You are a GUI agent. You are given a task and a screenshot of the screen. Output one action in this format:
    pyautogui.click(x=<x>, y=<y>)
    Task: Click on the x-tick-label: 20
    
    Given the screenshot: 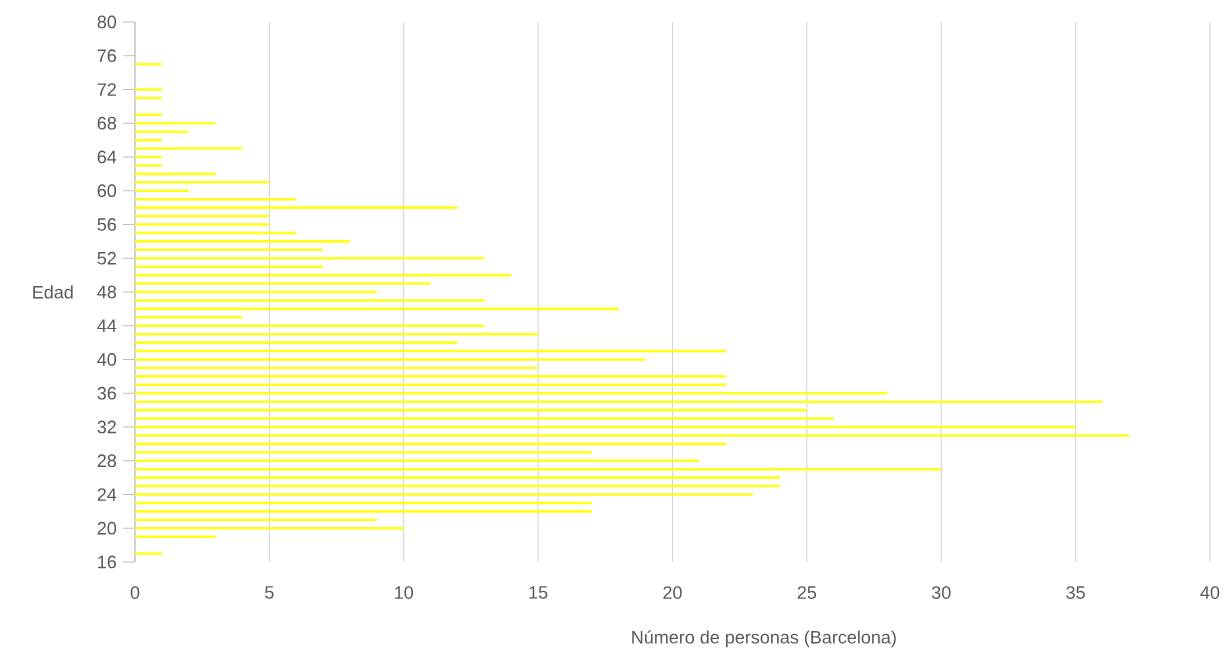 What is the action you would take?
    pyautogui.click(x=672, y=592)
    